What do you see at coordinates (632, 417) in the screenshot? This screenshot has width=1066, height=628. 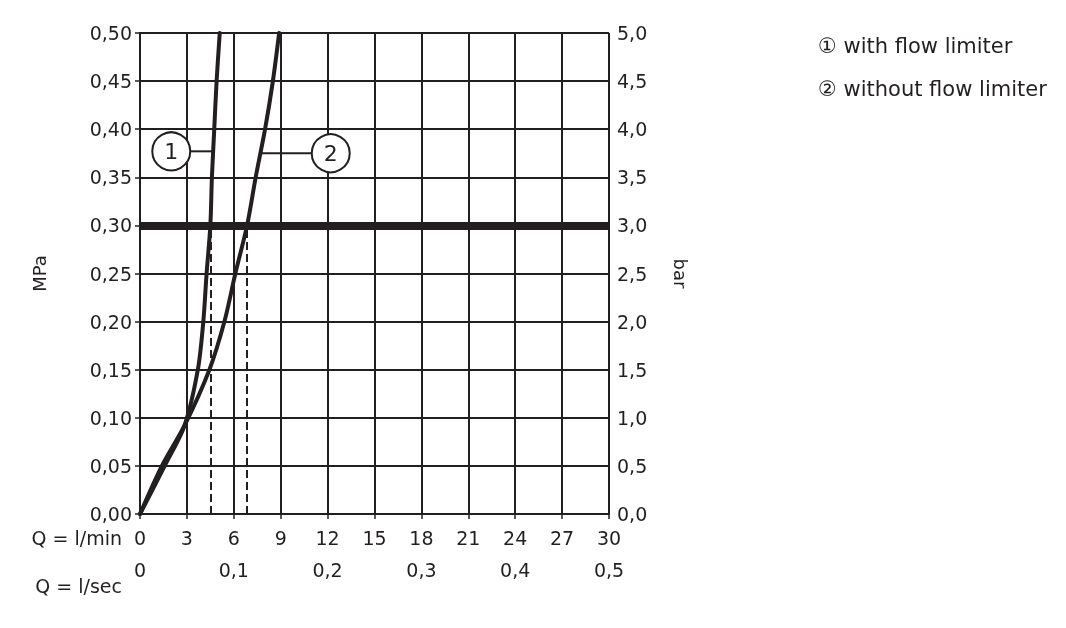 I see `y2-tick-label: 1,0` at bounding box center [632, 417].